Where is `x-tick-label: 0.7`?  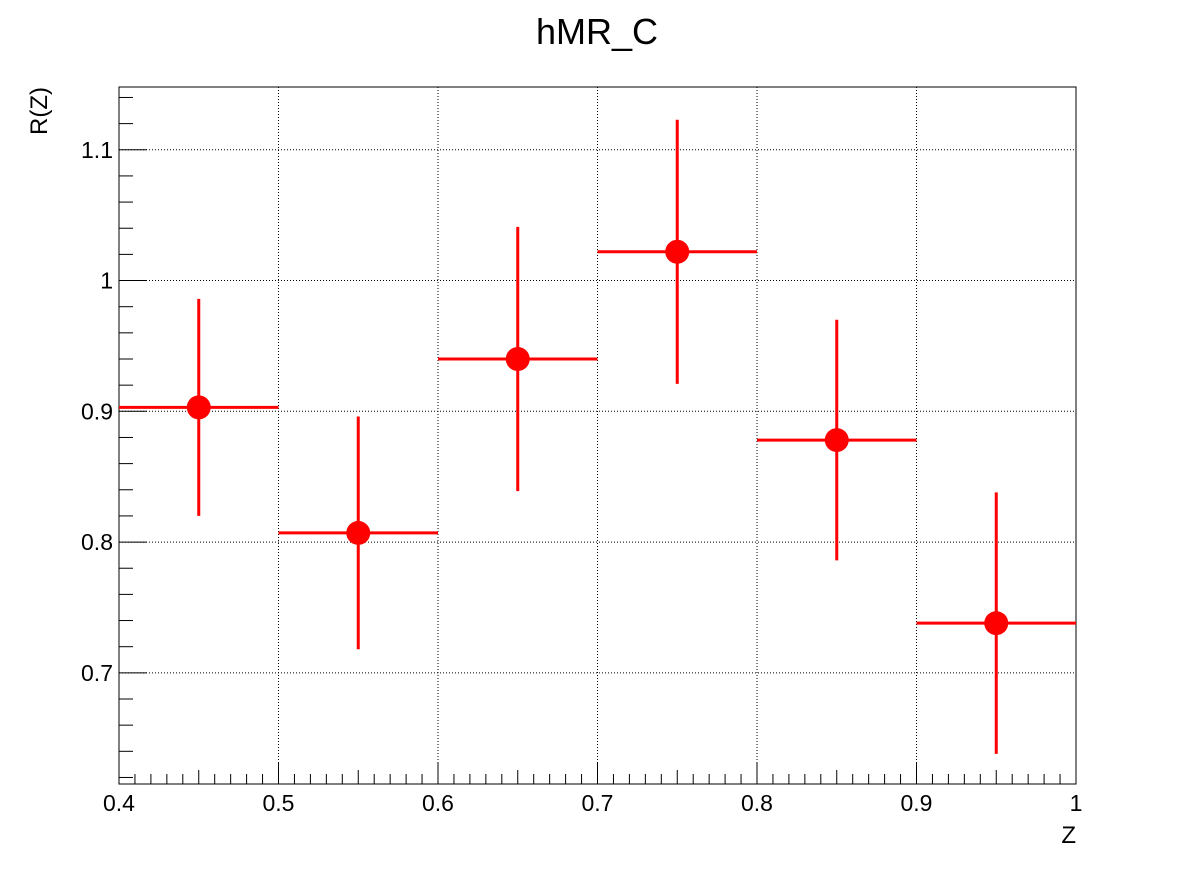
x-tick-label: 0.7 is located at coordinates (598, 803).